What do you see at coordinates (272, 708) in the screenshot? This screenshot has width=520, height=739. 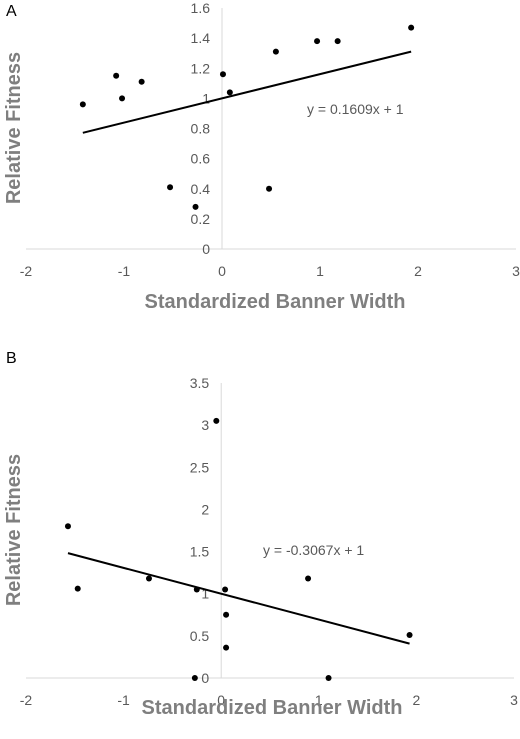 I see `x-axis-title-b: Standardized Banner Width` at bounding box center [272, 708].